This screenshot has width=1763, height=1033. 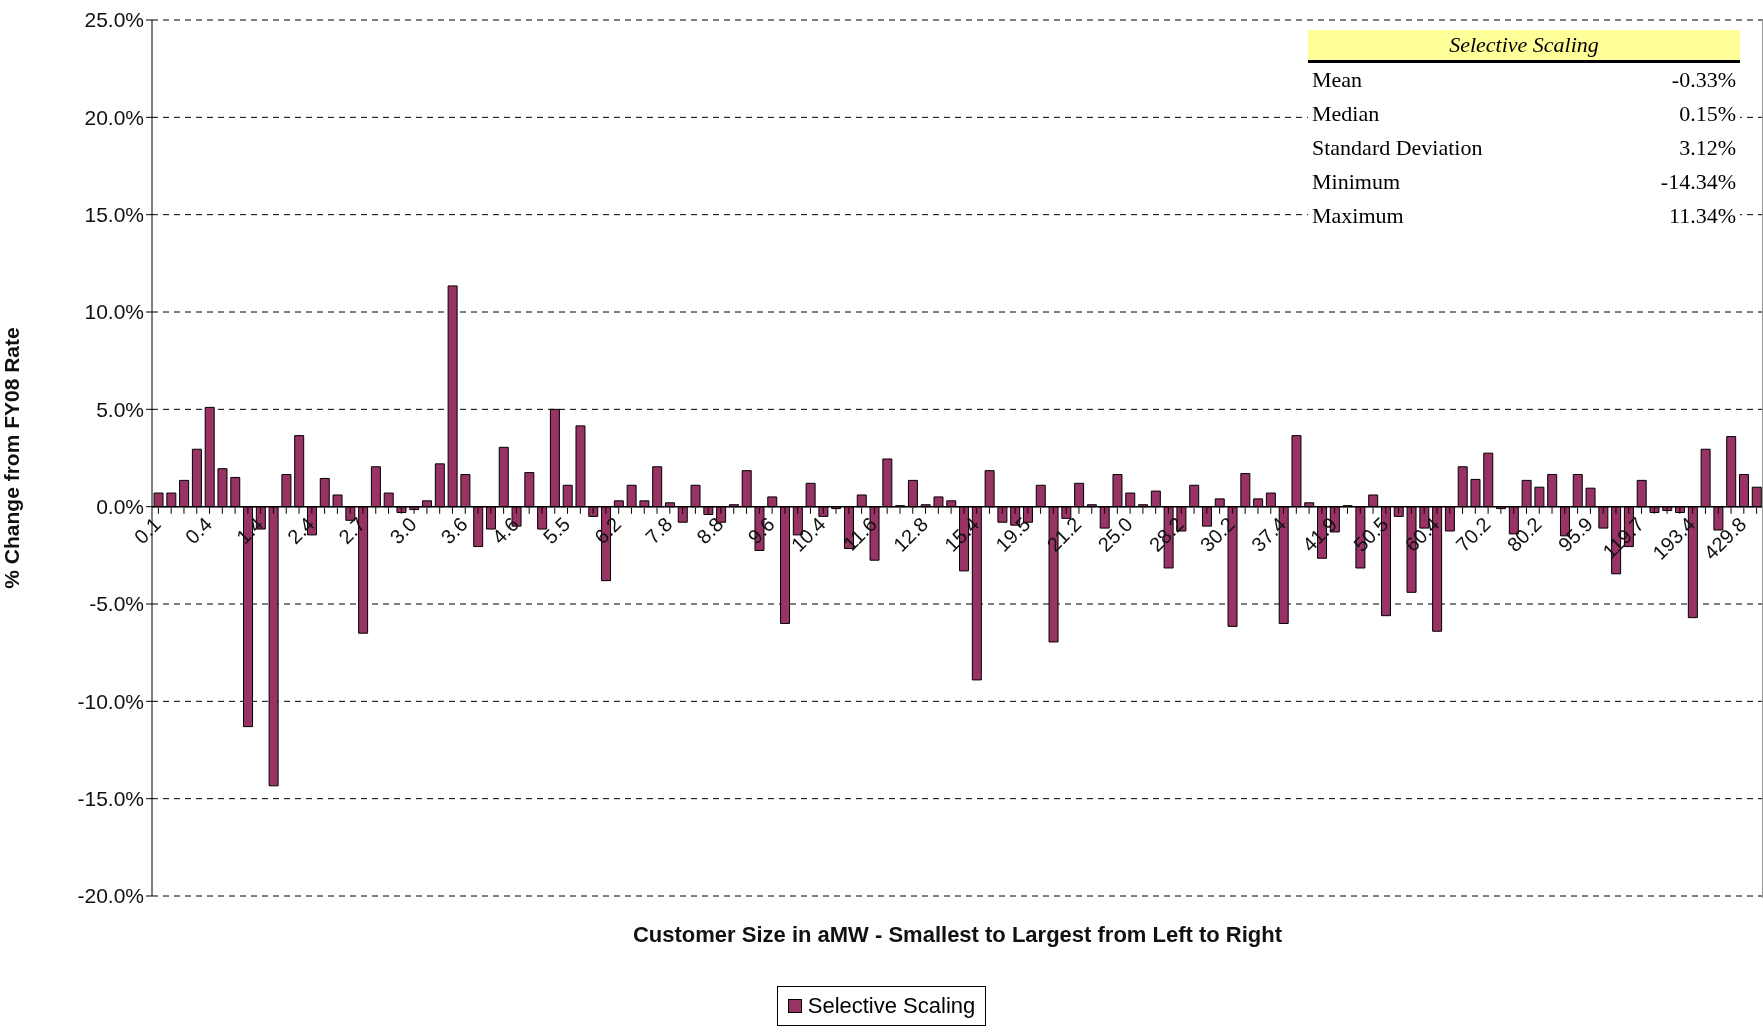 What do you see at coordinates (1524, 46) in the screenshot?
I see `table-header: Selective Scaling` at bounding box center [1524, 46].